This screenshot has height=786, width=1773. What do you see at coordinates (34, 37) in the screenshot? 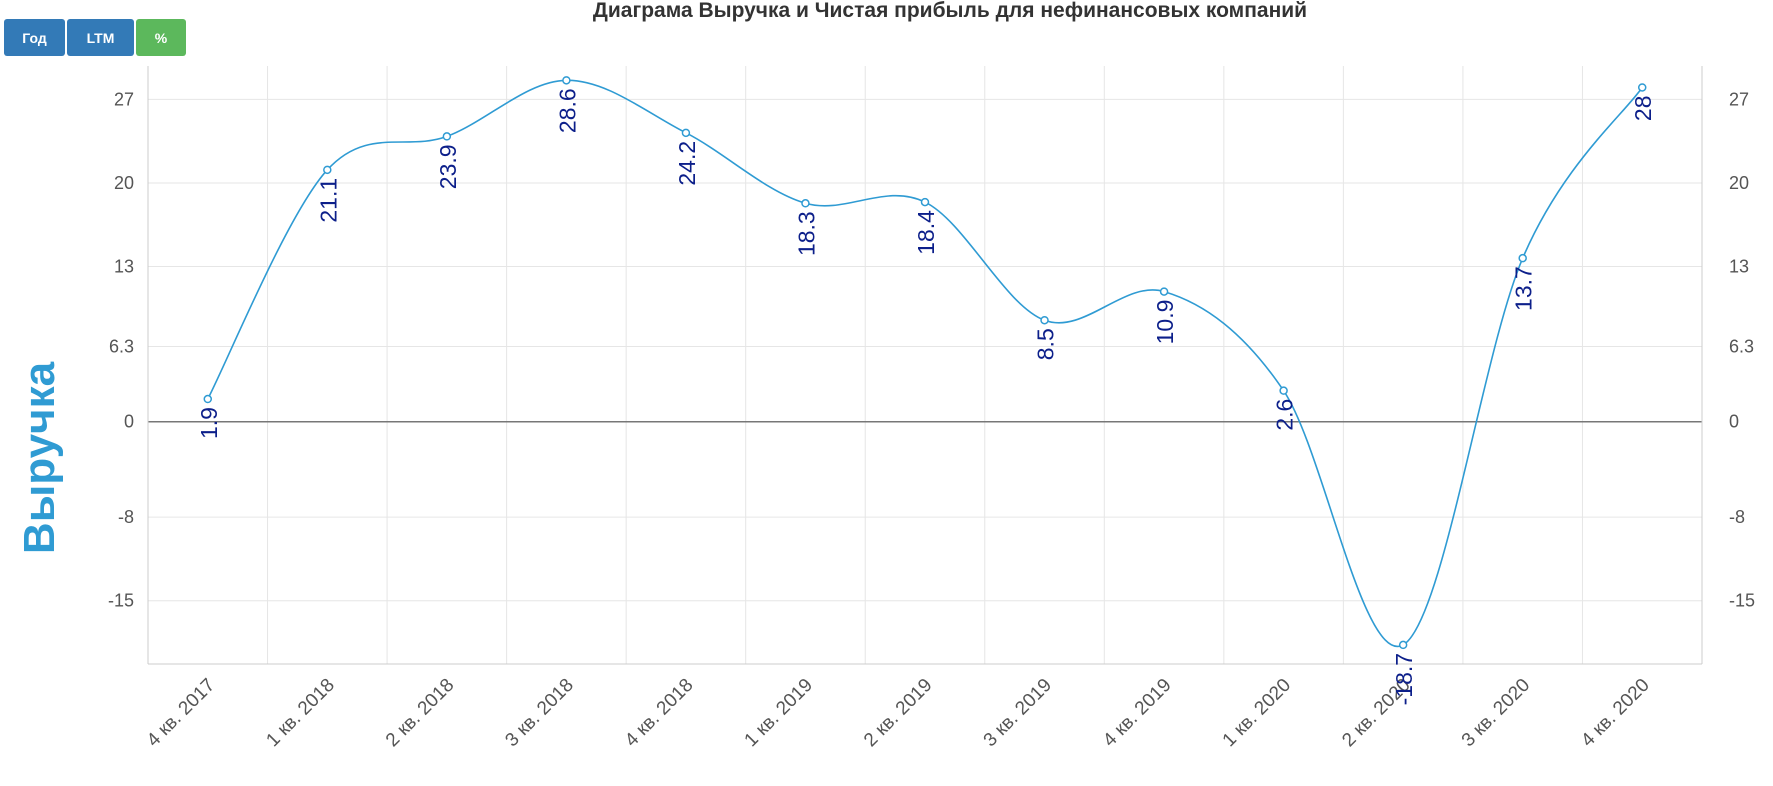
I see `year-button: Год` at bounding box center [34, 37].